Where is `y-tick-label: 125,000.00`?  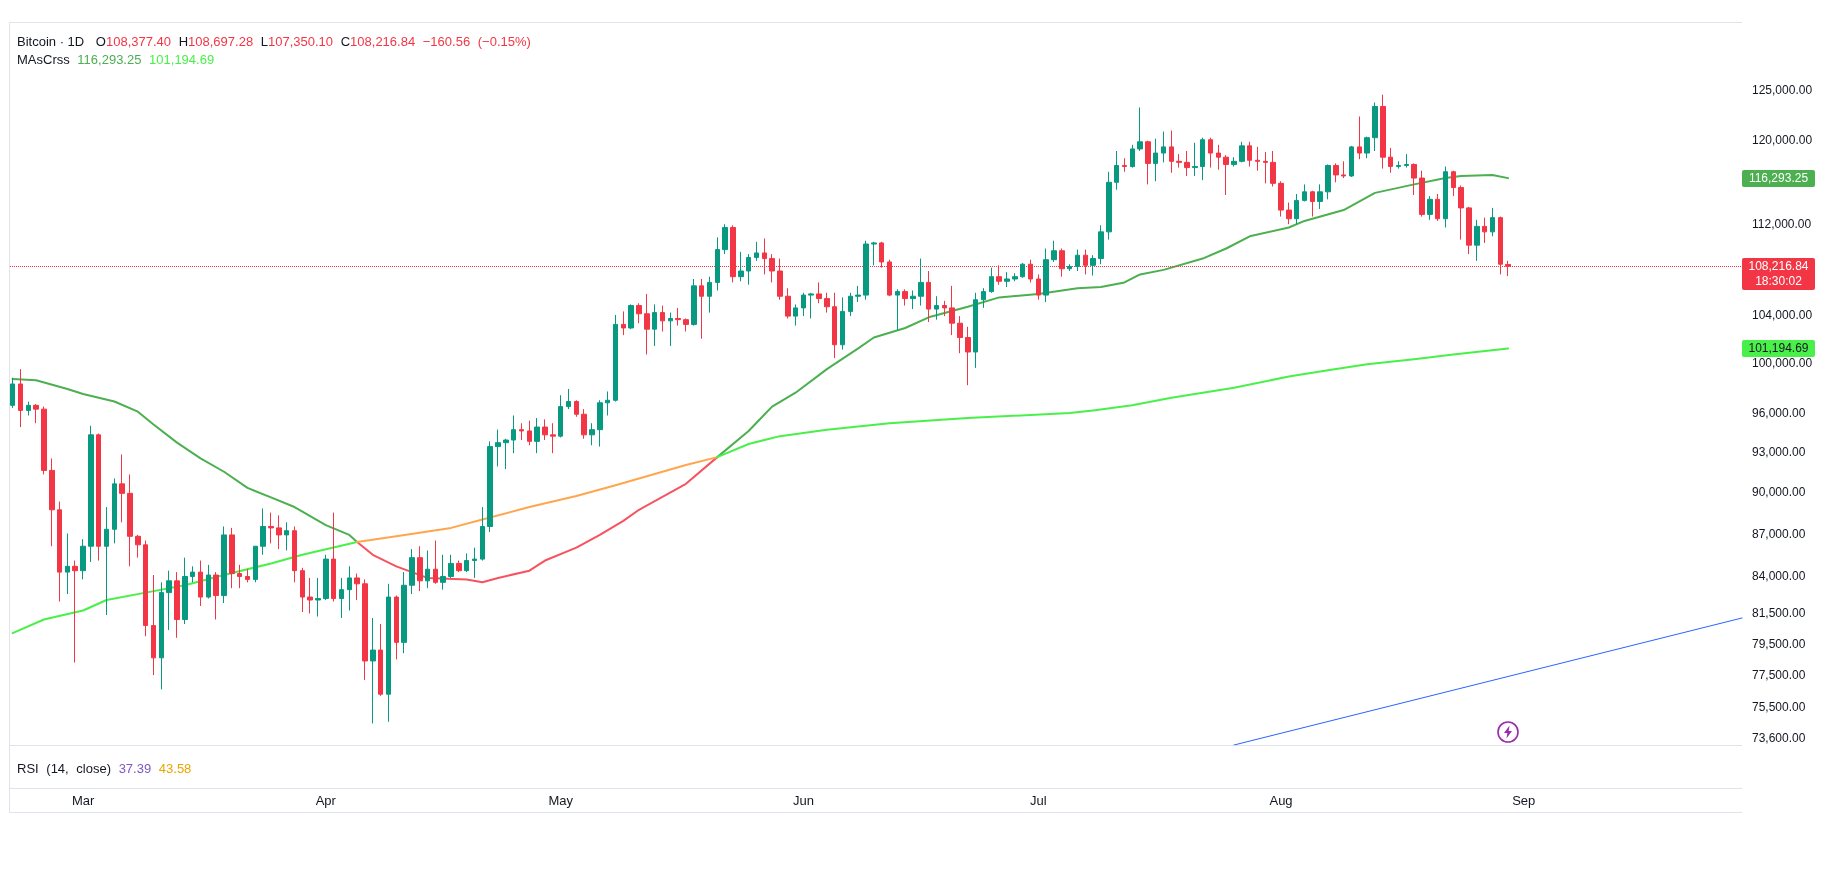
y-tick-label: 125,000.00 is located at coordinates (1782, 89).